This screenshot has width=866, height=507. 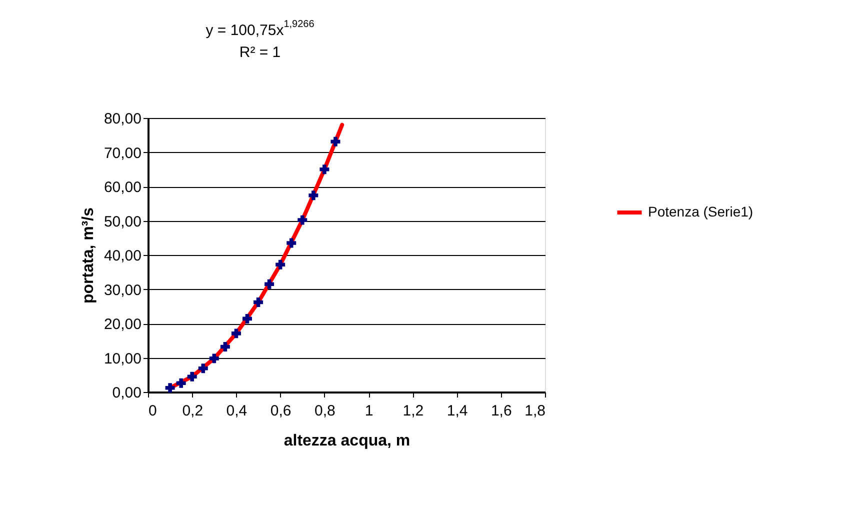 I want to click on x-tick-label: 1,6, so click(x=501, y=411).